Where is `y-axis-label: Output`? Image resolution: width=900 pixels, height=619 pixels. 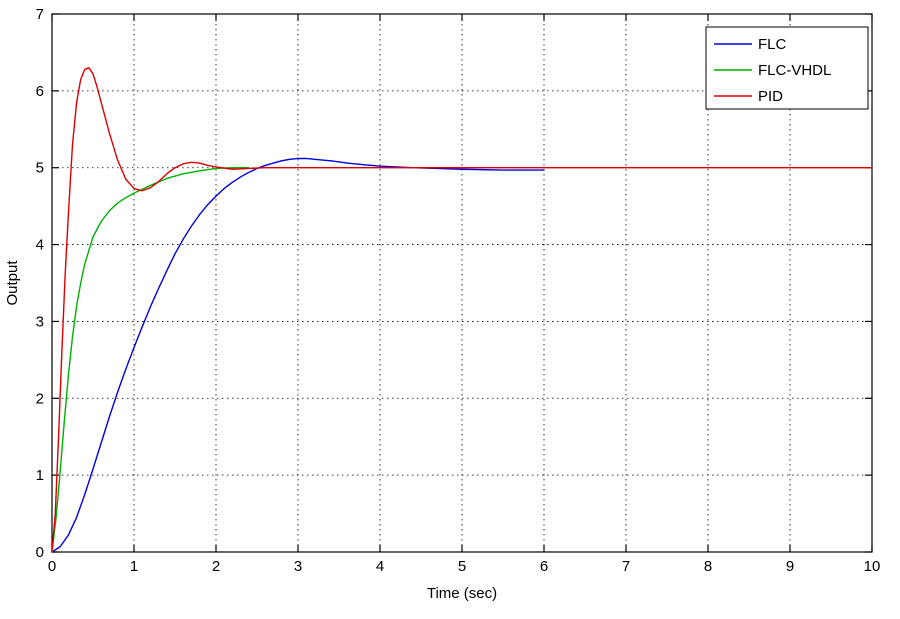 y-axis-label: Output is located at coordinates (12, 283).